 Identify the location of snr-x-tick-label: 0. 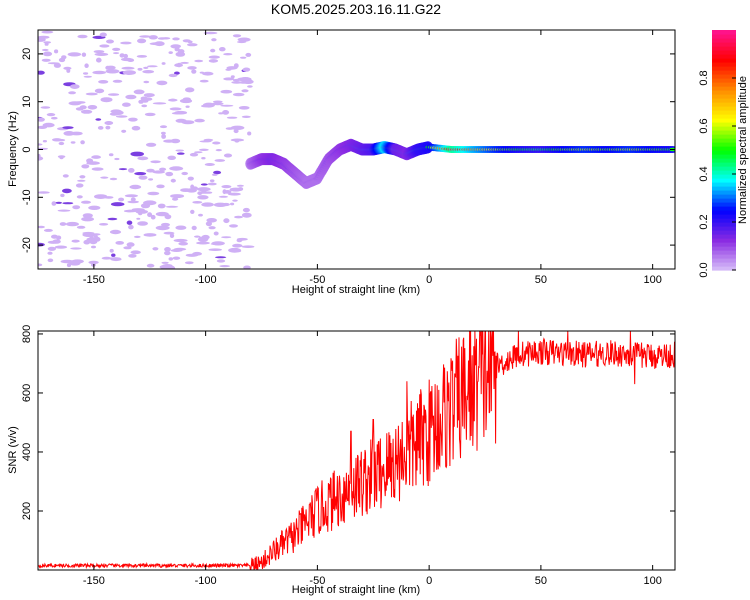
(429, 581).